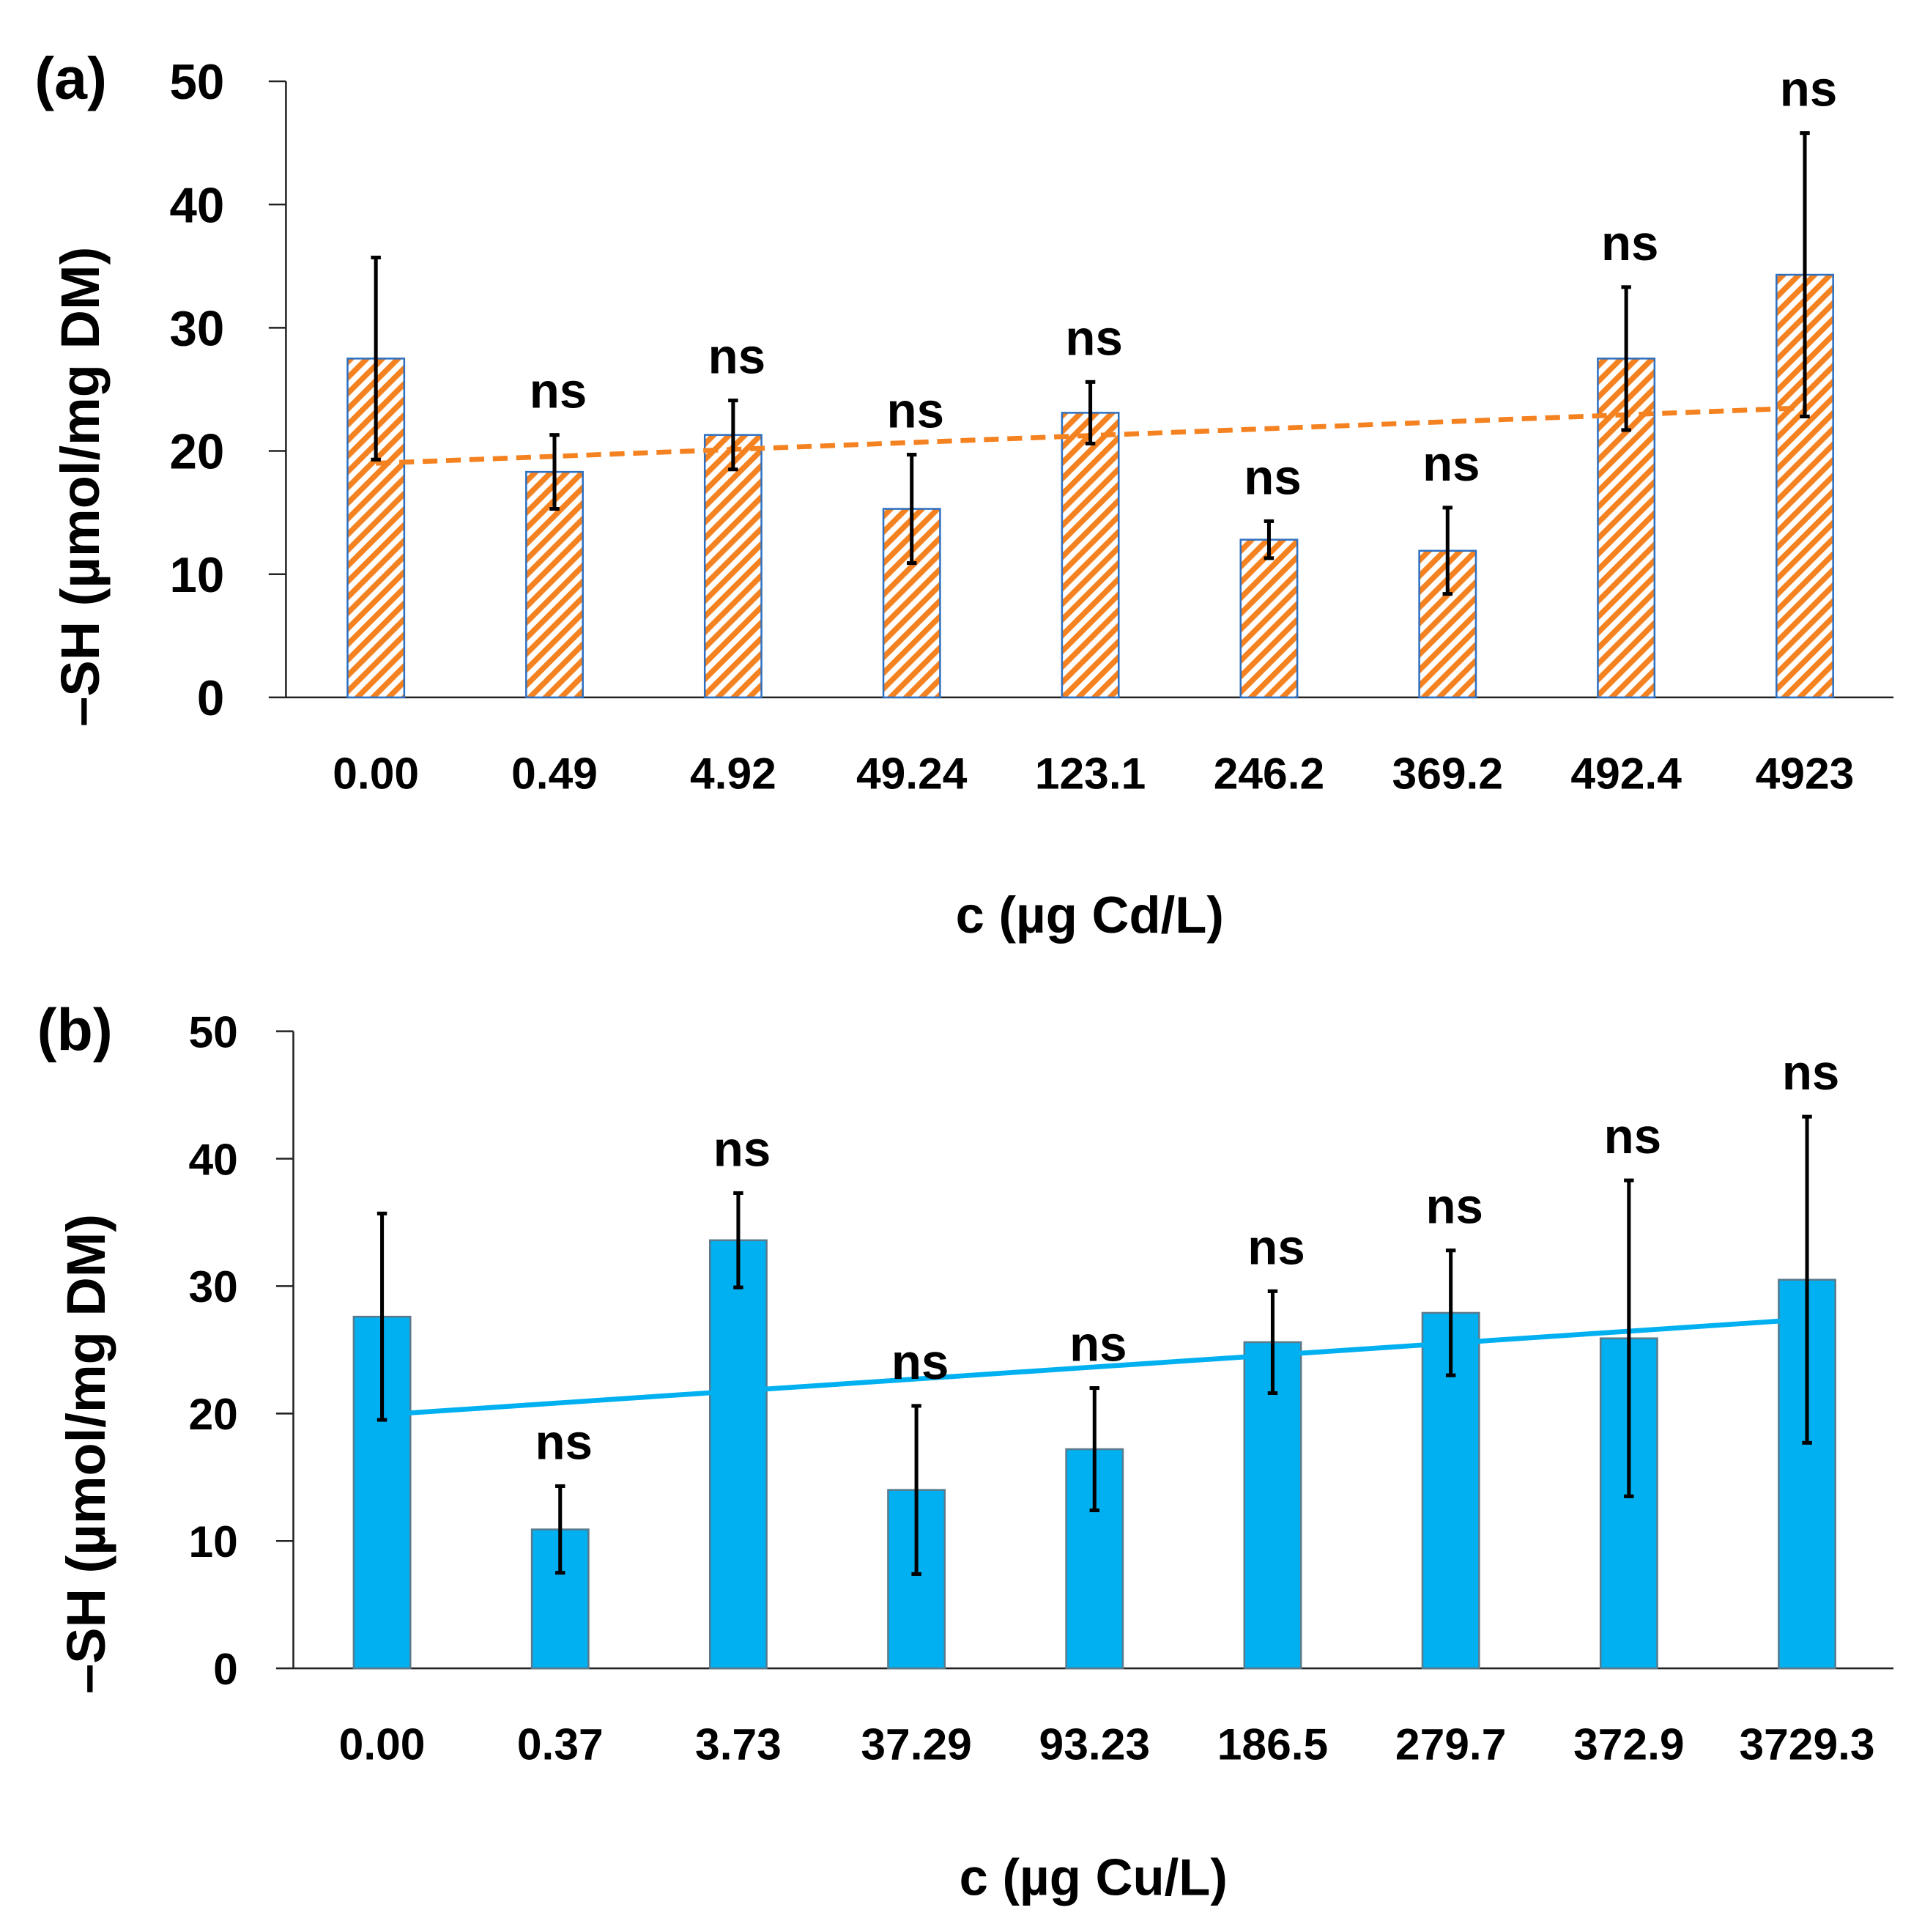  I want to click on x-tick-label: 186.5, so click(1272, 1744).